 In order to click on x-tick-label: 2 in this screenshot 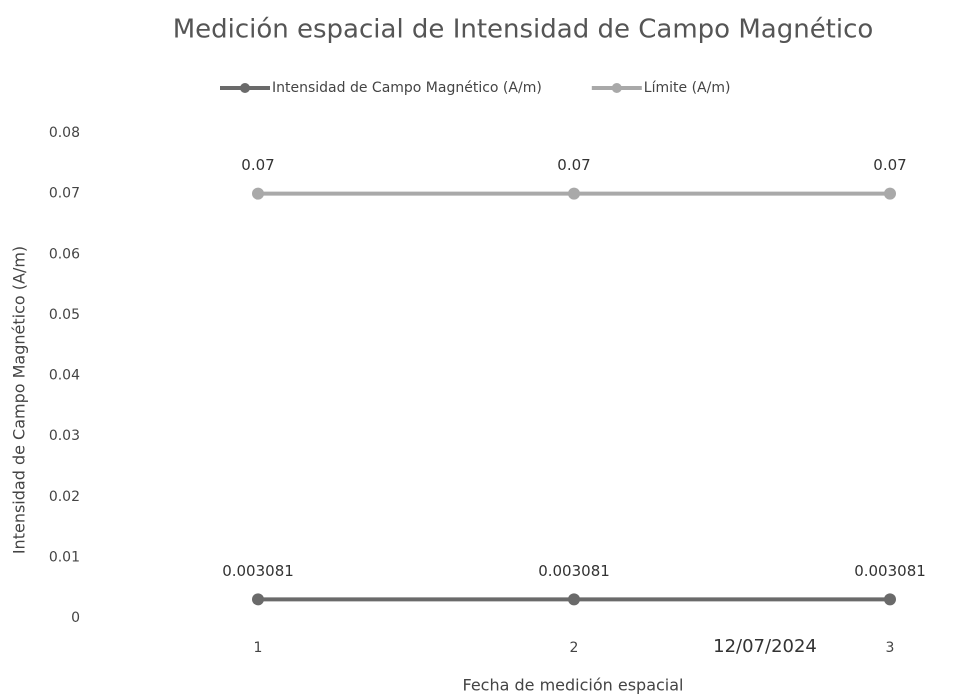, I will do `click(574, 648)`.